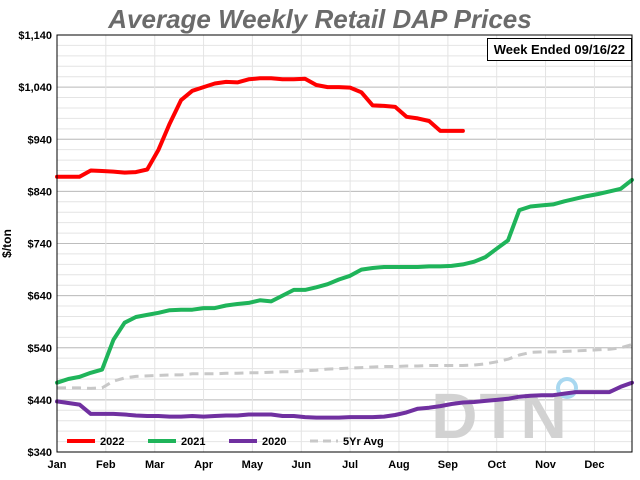  I want to click on x-tick-label: Feb, so click(106, 465).